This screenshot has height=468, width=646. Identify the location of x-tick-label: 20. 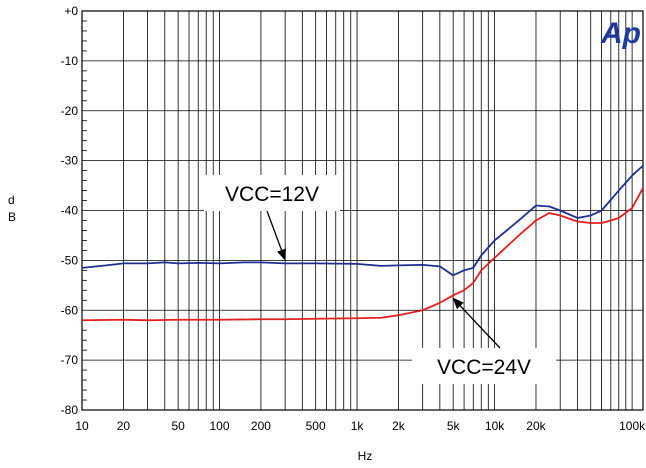
(124, 426).